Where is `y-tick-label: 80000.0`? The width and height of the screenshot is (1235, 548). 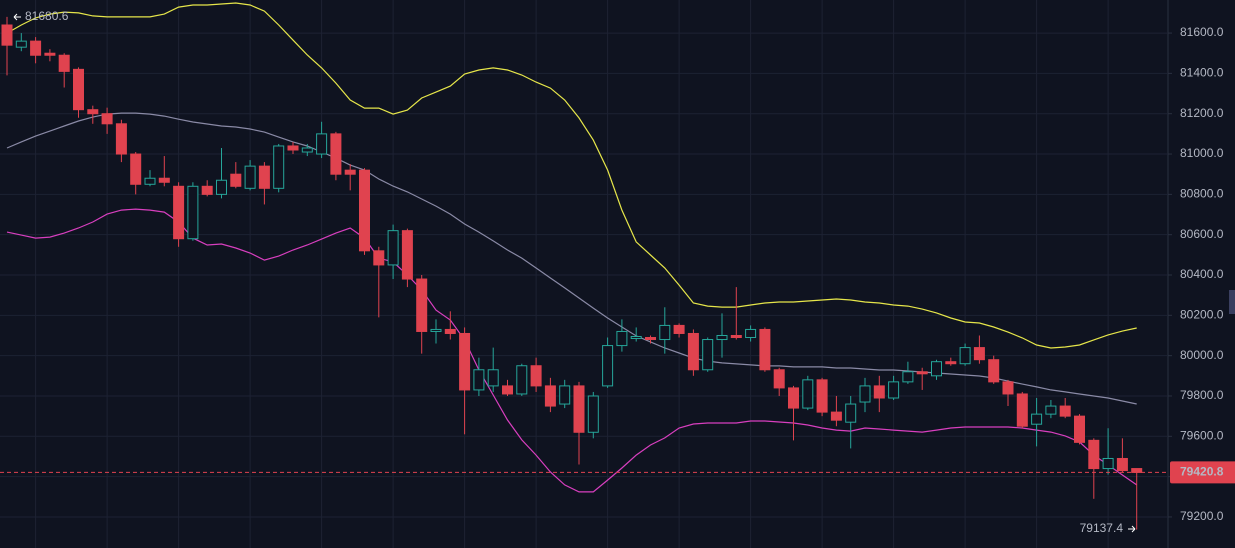
y-tick-label: 80000.0 is located at coordinates (1202, 355).